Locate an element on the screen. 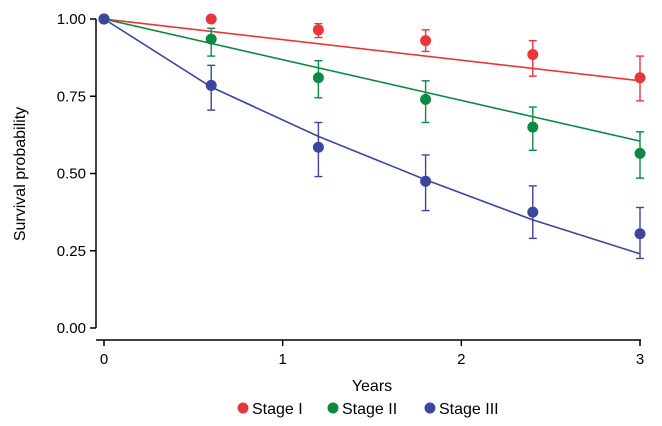  x-ticks: 0 1 2 3 is located at coordinates (372, 354).